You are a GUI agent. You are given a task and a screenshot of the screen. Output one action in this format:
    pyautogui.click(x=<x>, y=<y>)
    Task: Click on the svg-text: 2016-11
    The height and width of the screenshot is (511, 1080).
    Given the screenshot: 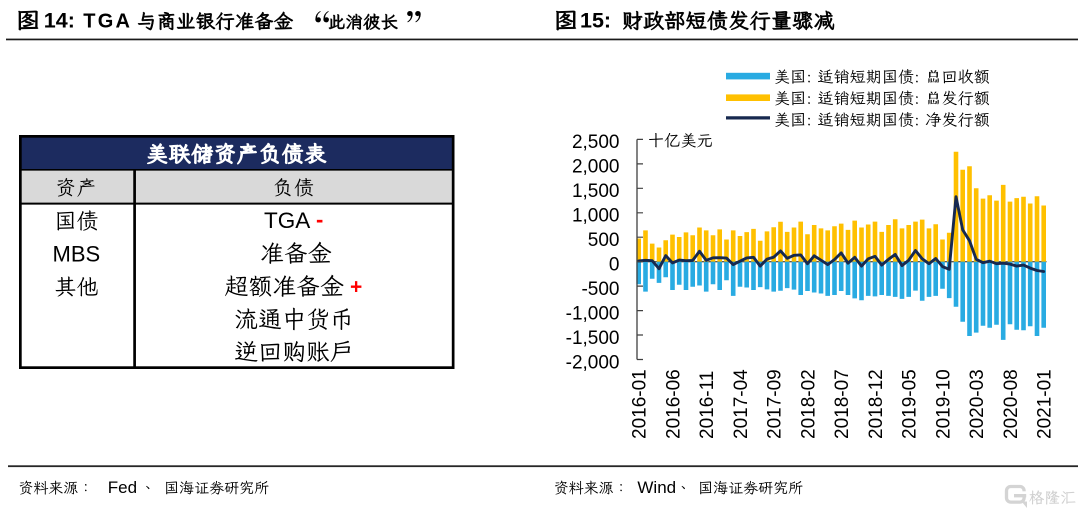 What is the action you would take?
    pyautogui.click(x=707, y=405)
    